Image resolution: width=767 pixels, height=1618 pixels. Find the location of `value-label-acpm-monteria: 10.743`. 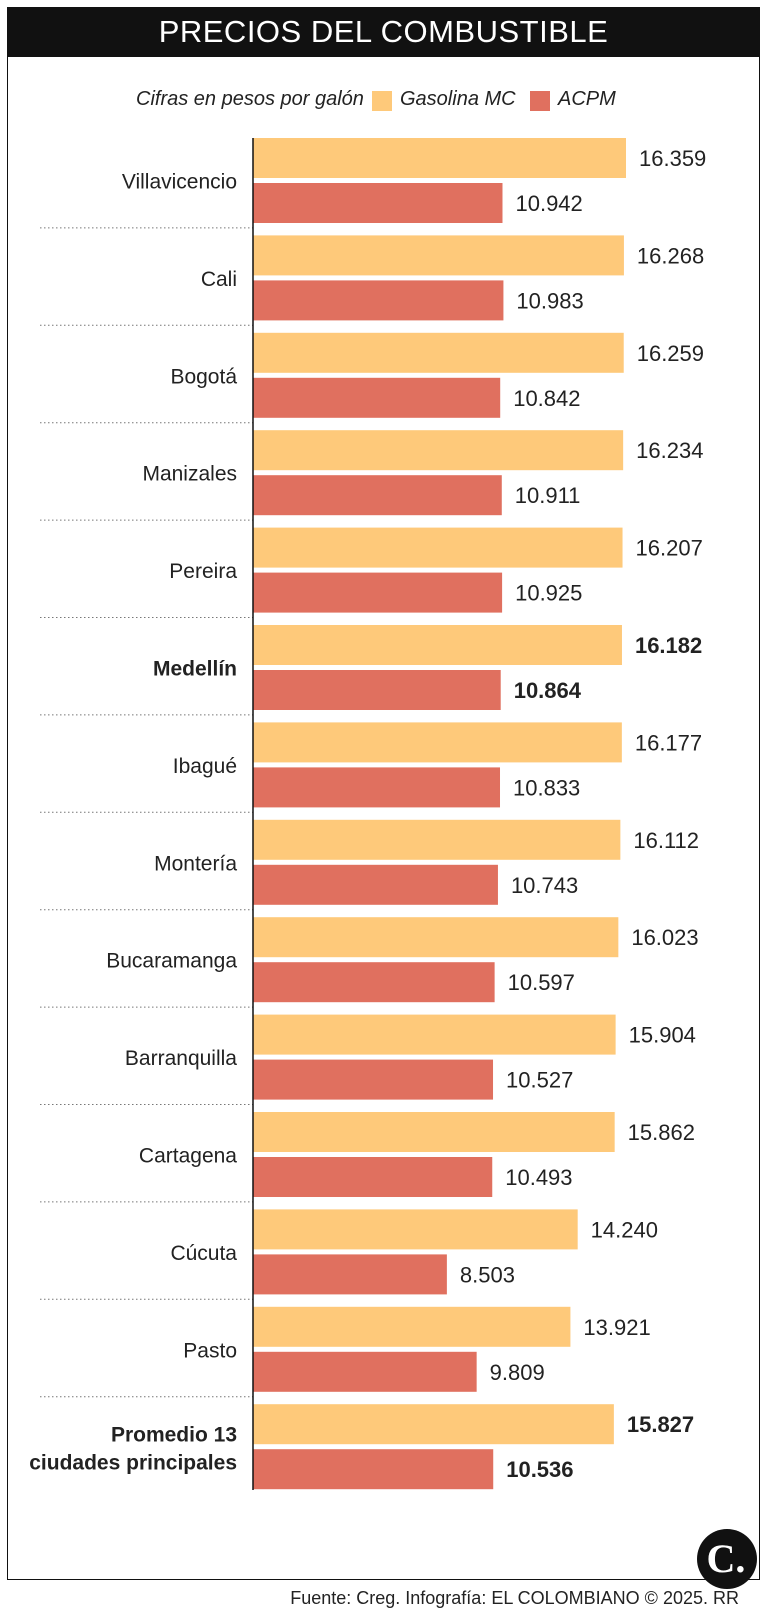

value-label-acpm-monteria: 10.743 is located at coordinates (544, 885).